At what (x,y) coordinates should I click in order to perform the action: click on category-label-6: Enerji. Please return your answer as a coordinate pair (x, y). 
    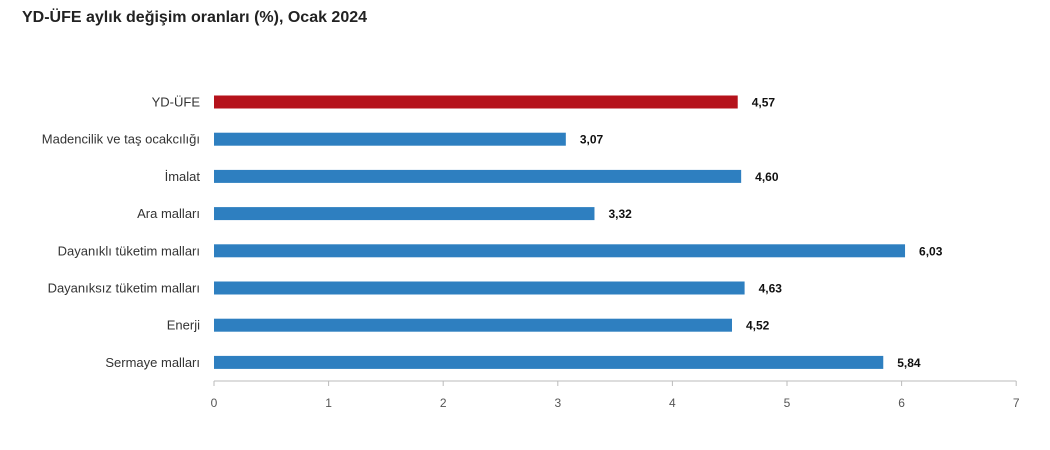
    Looking at the image, I should click on (183, 325).